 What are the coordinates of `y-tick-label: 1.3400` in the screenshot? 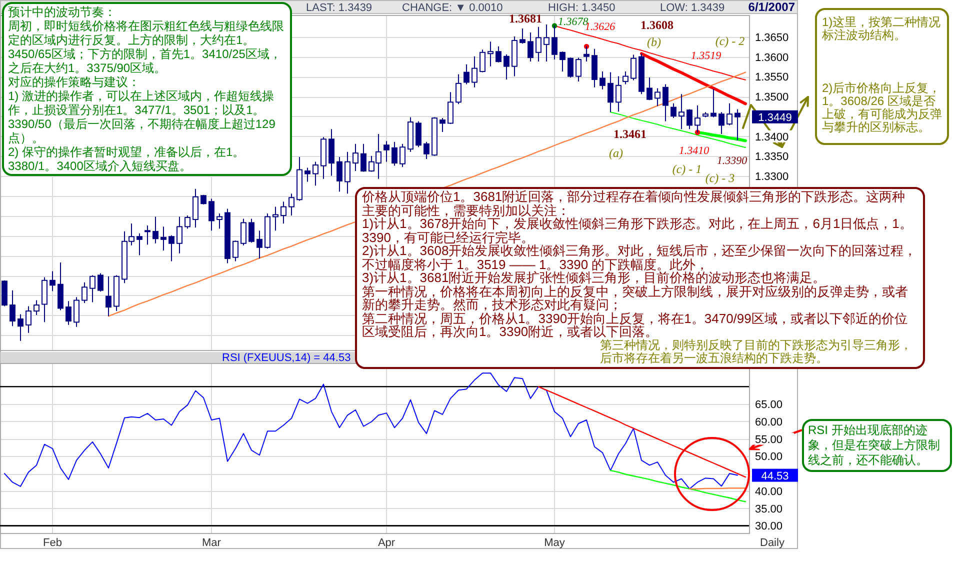 It's located at (772, 137).